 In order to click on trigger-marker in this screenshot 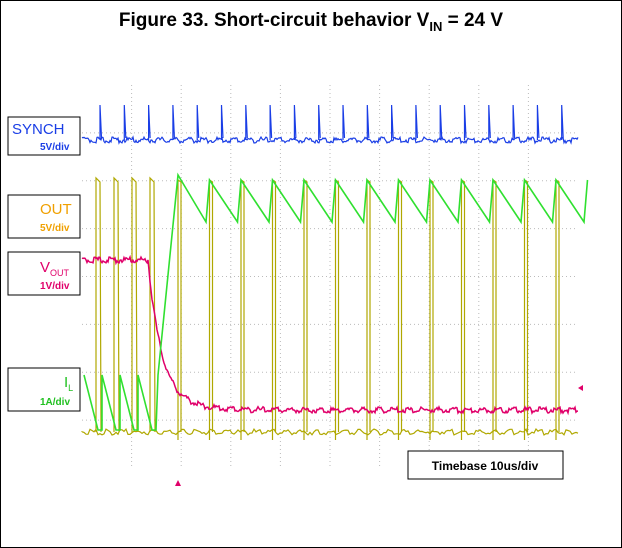, I will do `click(178, 483)`.